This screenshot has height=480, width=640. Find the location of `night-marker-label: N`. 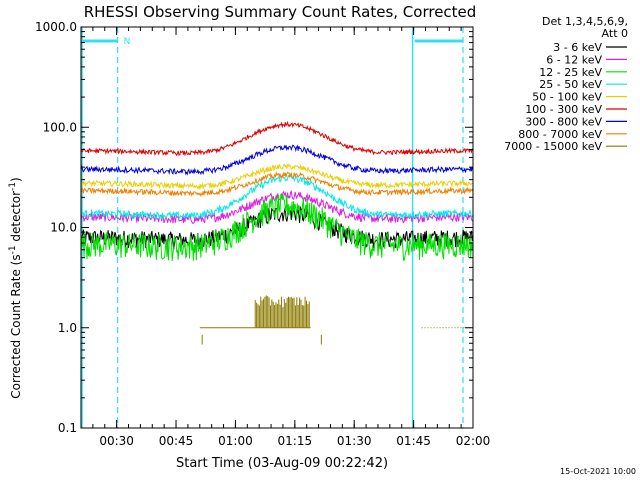

night-marker-label: N is located at coordinates (127, 42).